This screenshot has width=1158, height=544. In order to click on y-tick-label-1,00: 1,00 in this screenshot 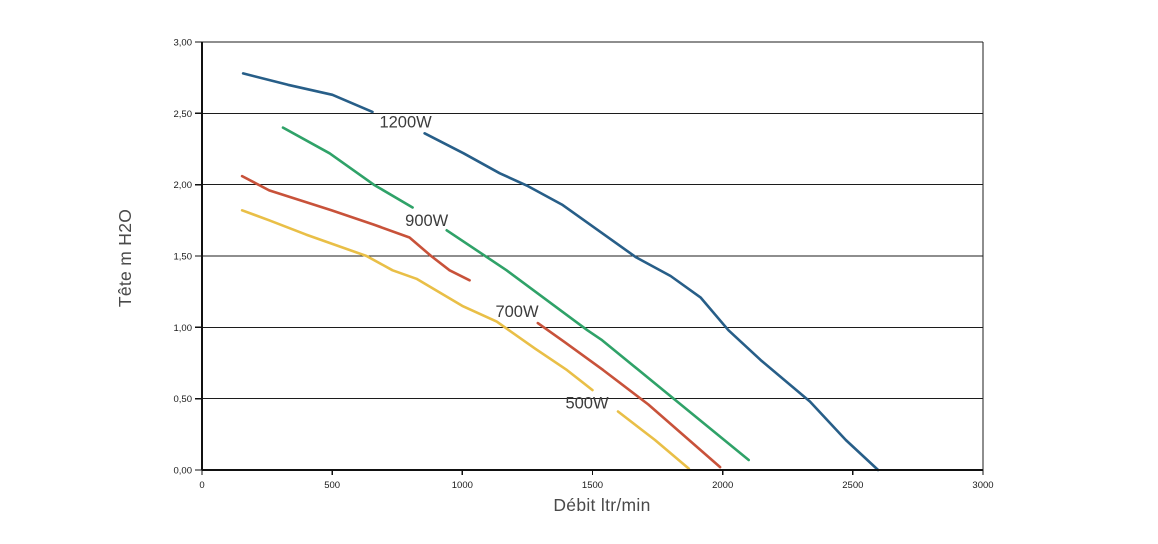, I will do `click(183, 328)`.